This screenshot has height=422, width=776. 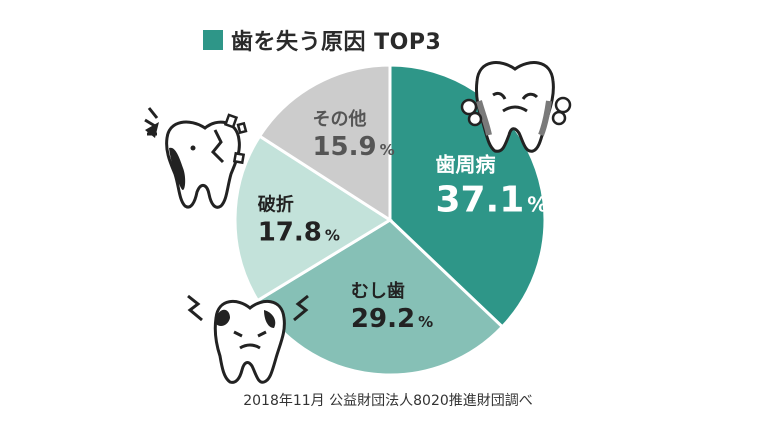 I want to click on chart-title: 歯を失う原因 TOP3, so click(x=336, y=42).